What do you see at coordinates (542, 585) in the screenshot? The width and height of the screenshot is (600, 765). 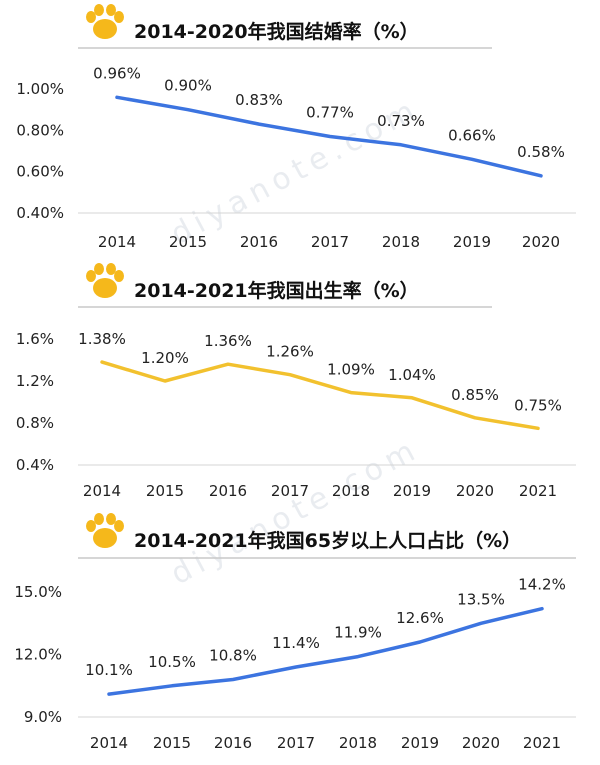 I see `data-label: 14.2%` at bounding box center [542, 585].